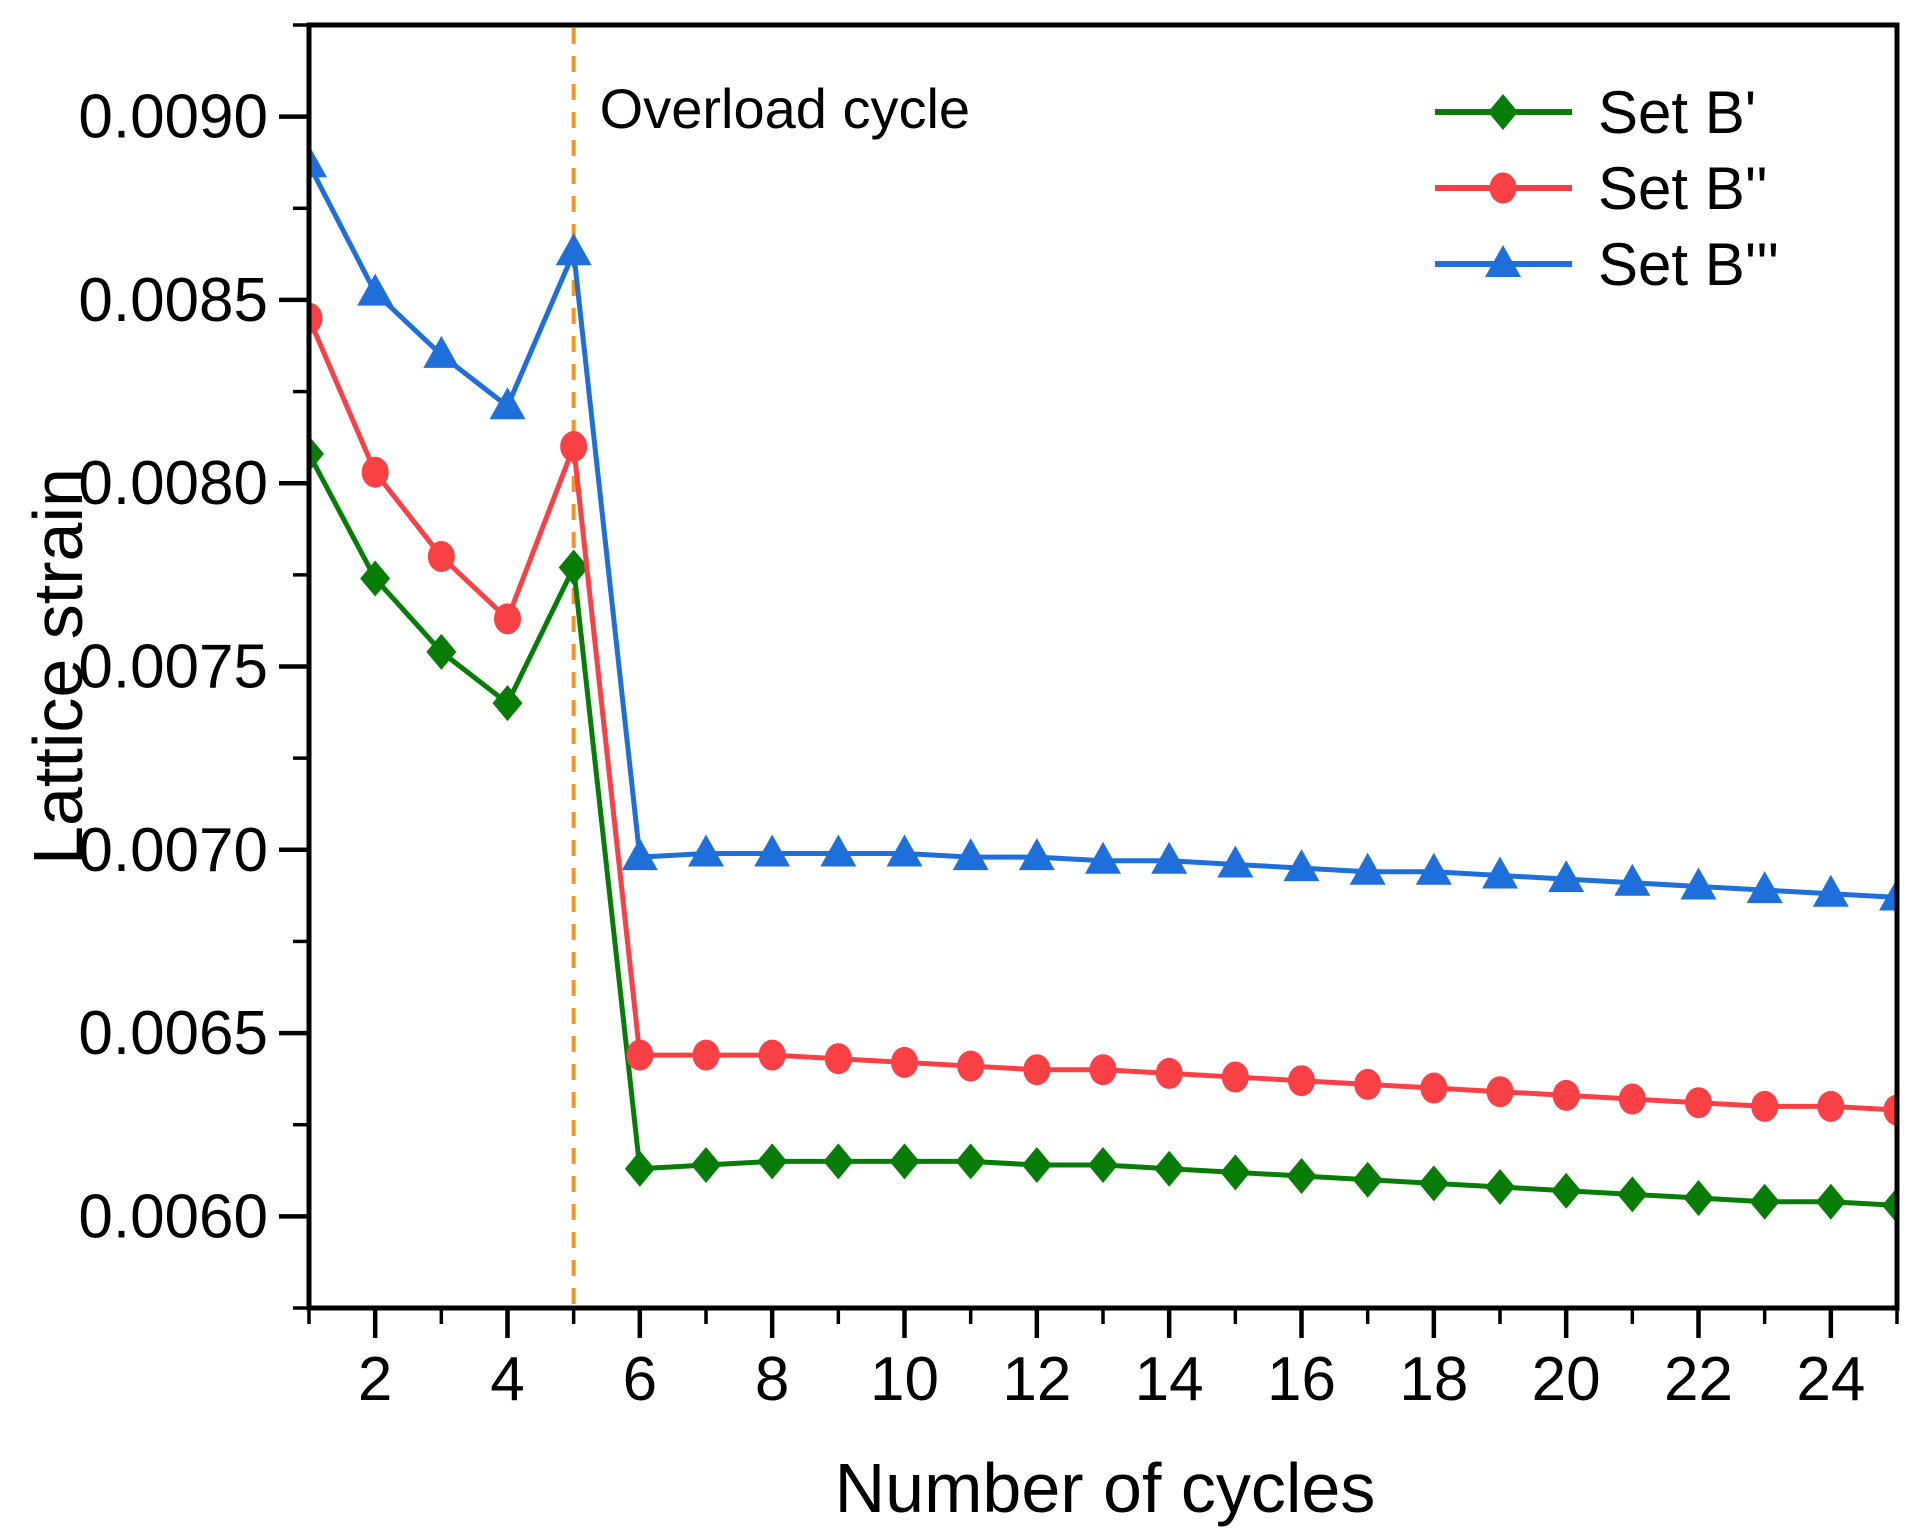  I want to click on legend-label: Set B'', so click(1683, 188).